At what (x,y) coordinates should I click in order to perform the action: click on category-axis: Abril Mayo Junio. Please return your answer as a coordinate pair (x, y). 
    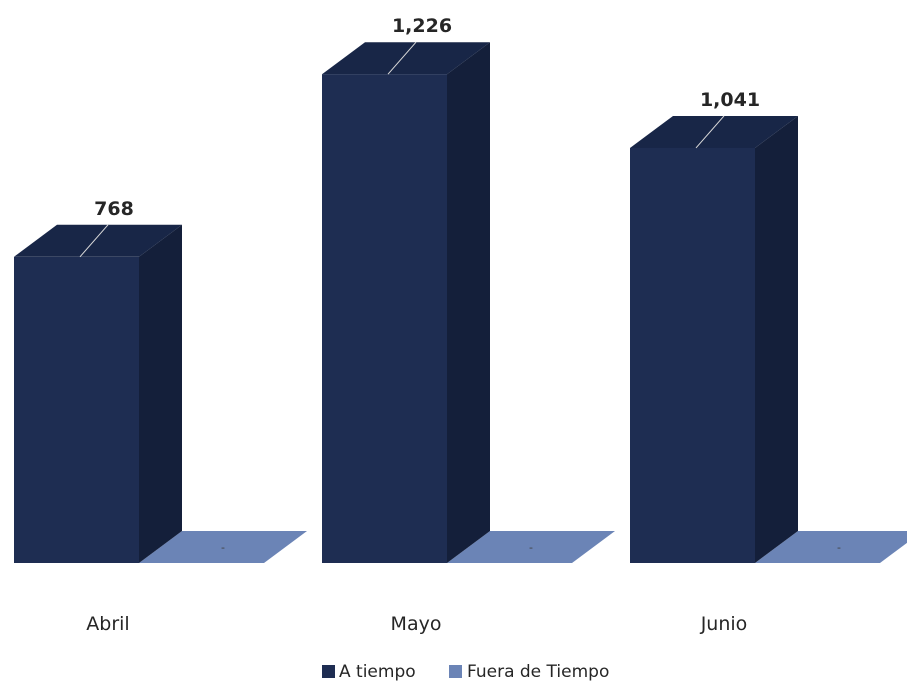
    Looking at the image, I should click on (416, 624).